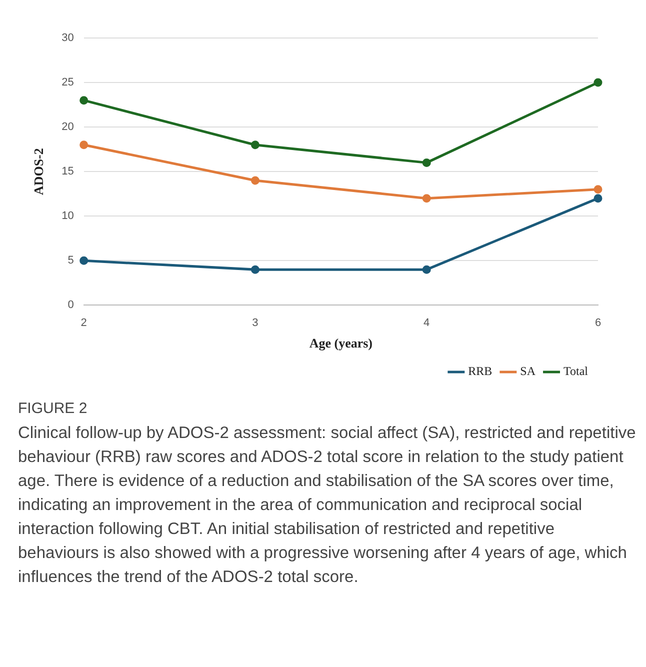 This screenshot has height=667, width=646. Describe the element at coordinates (341, 343) in the screenshot. I see `x-axis-title: Age (years)` at that location.